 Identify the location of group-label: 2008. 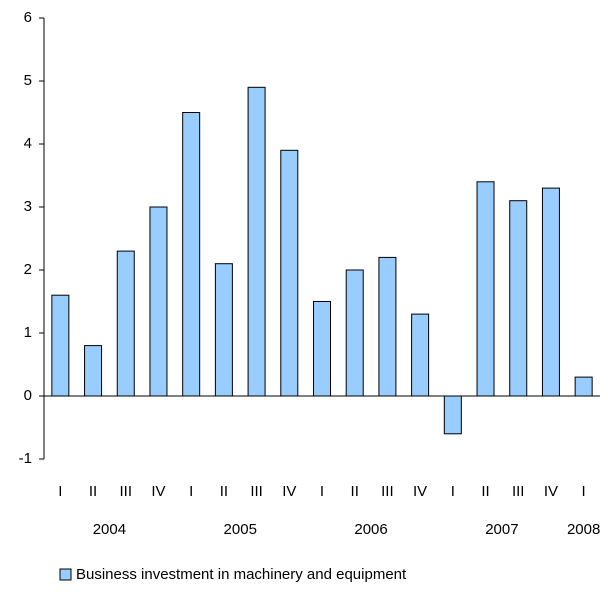
(583, 529).